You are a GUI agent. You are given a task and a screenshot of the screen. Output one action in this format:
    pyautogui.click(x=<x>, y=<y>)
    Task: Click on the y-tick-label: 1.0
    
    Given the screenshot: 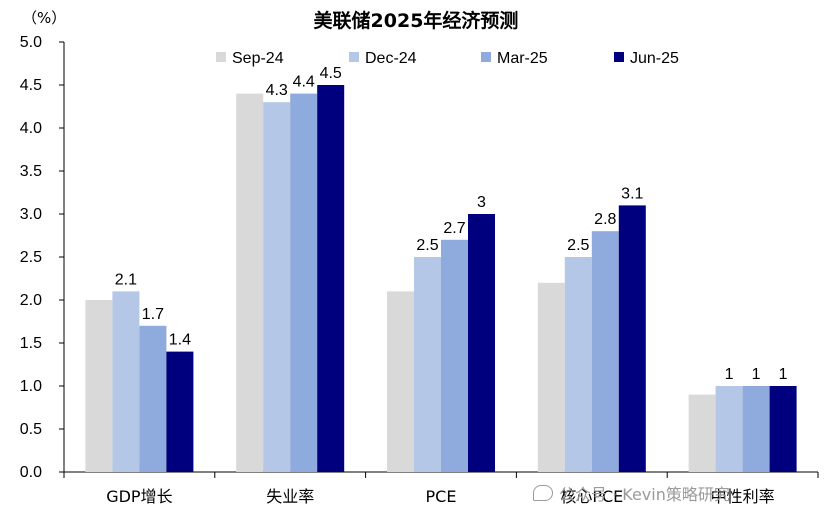 What is the action you would take?
    pyautogui.click(x=31, y=386)
    